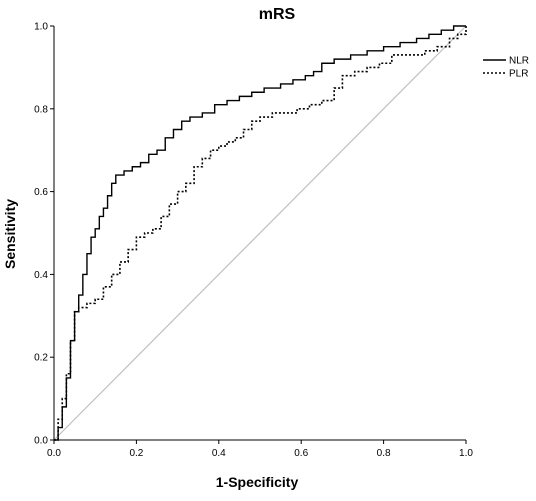  Describe the element at coordinates (136, 453) in the screenshot. I see `x-tick-label: 0.2` at that location.